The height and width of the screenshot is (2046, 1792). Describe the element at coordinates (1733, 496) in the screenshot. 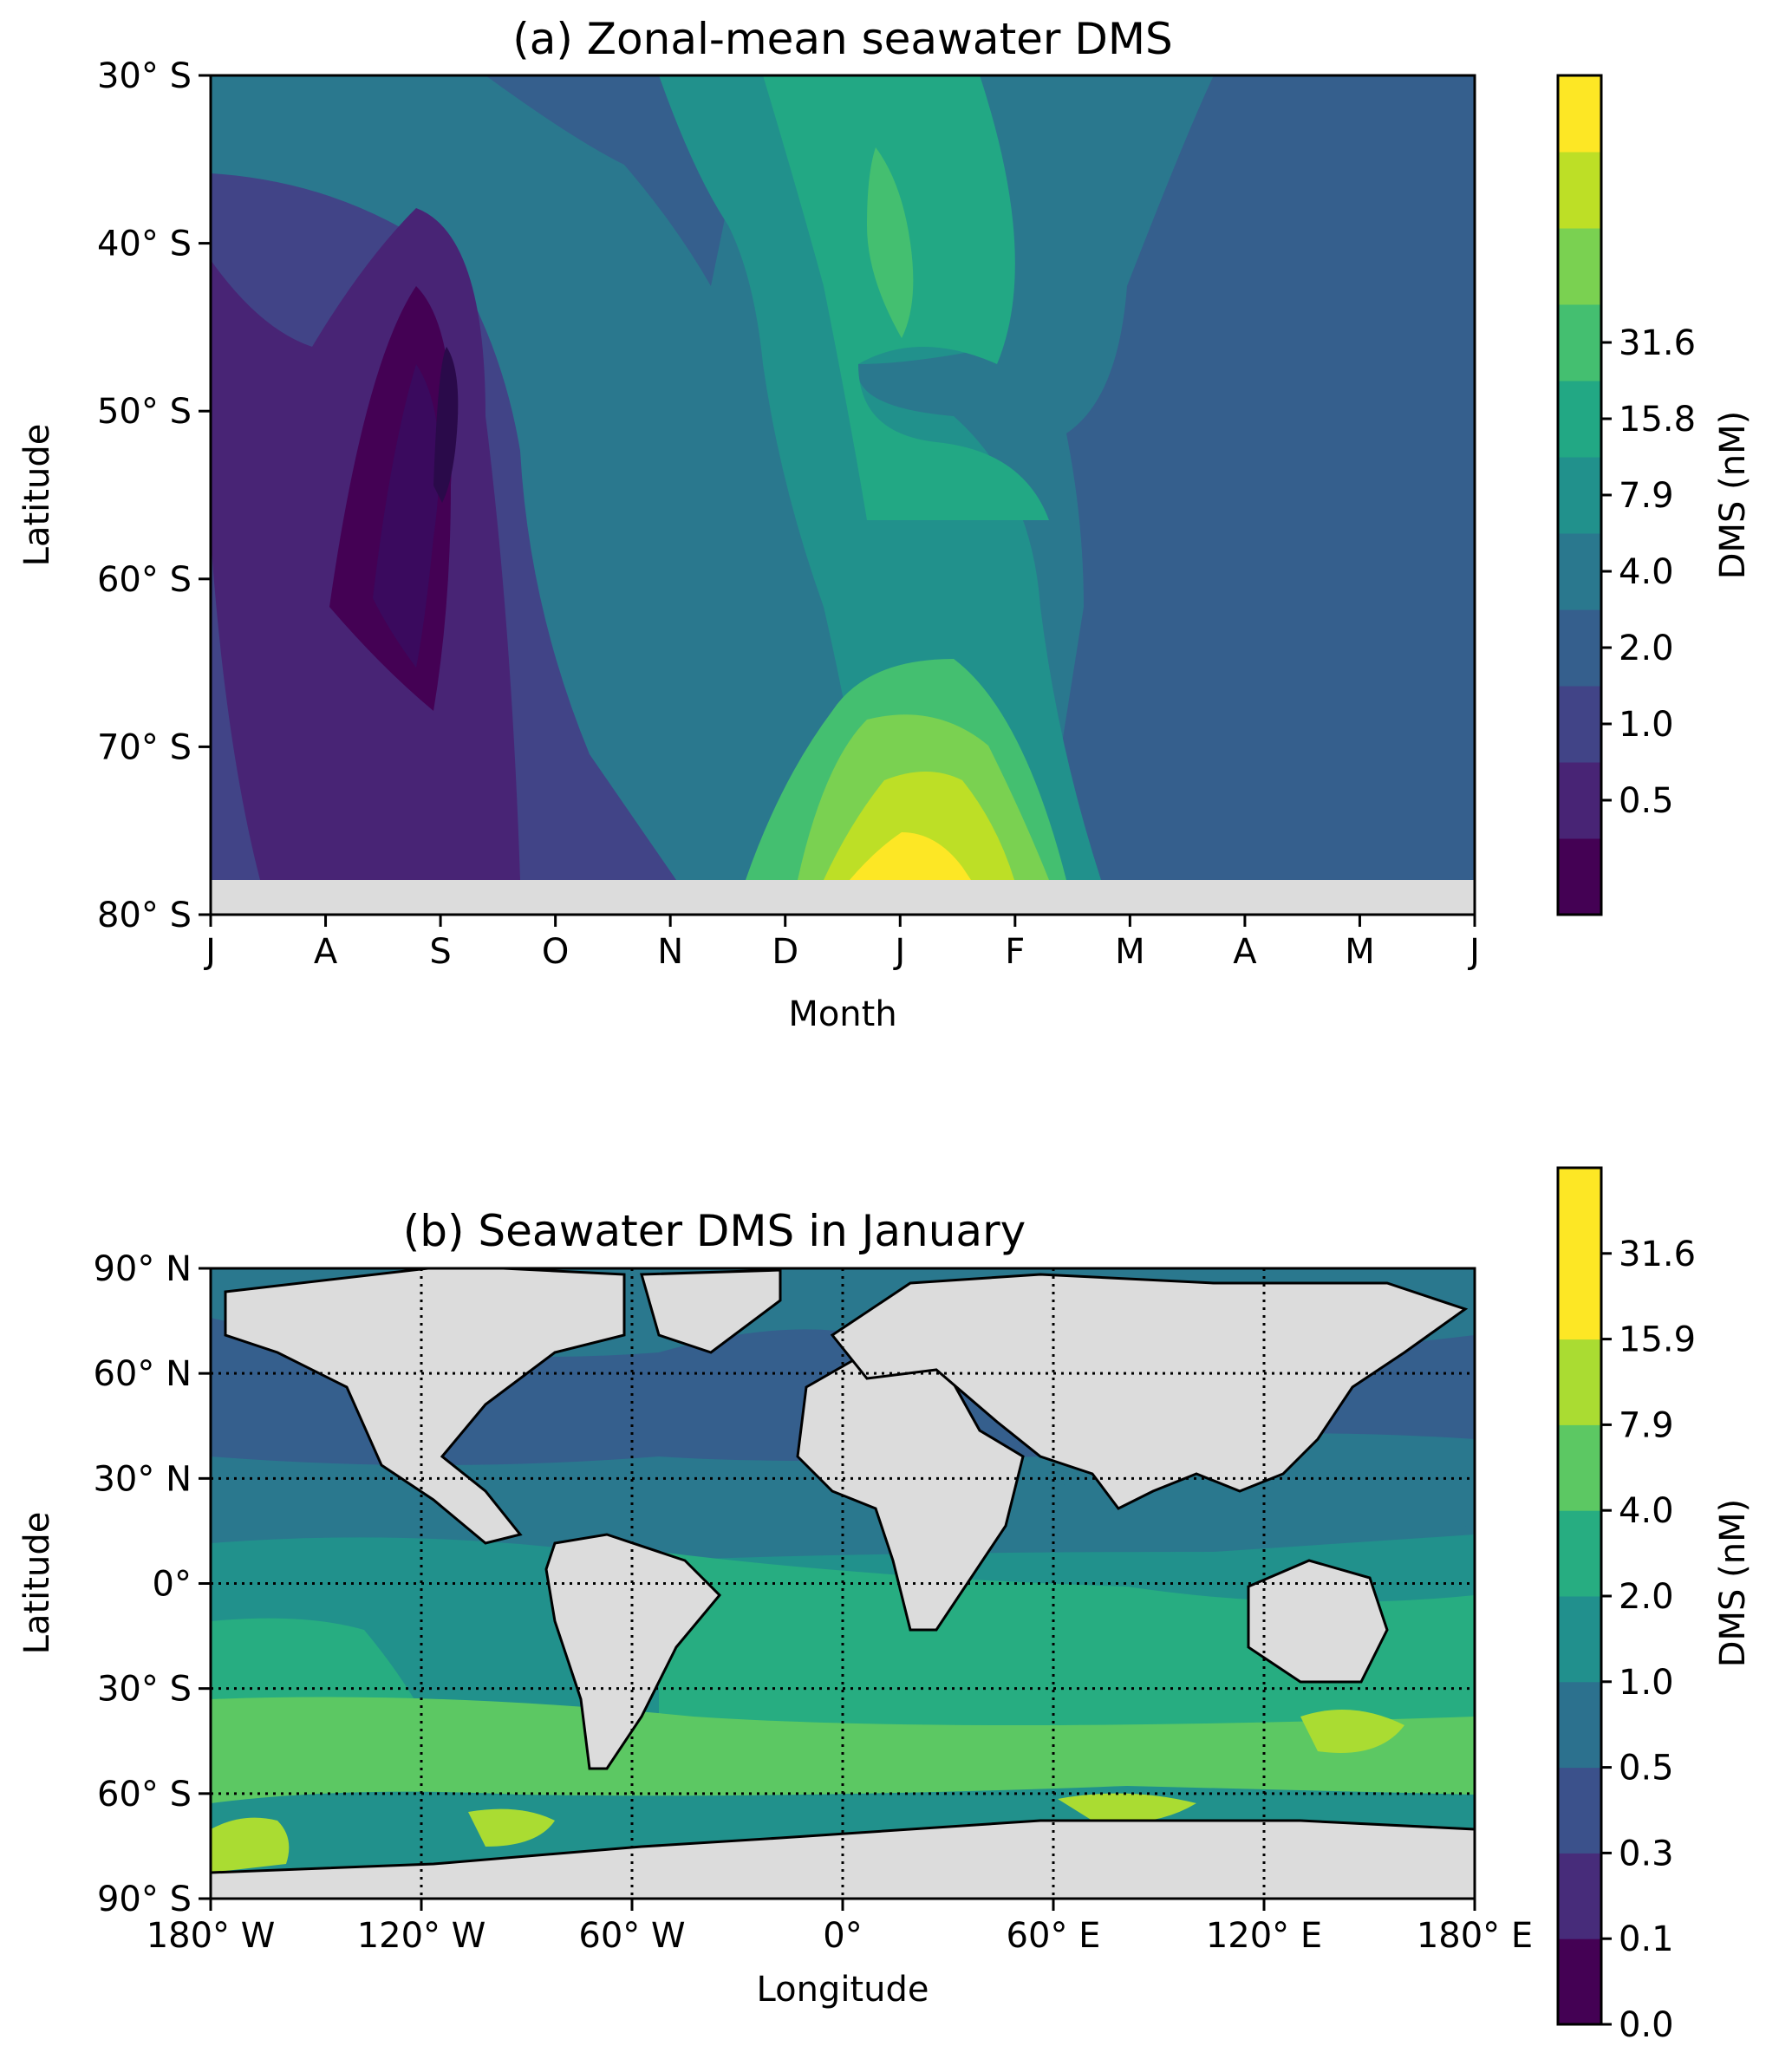

I see `panel-a-colorbar-label: DMS (nM)` at that location.